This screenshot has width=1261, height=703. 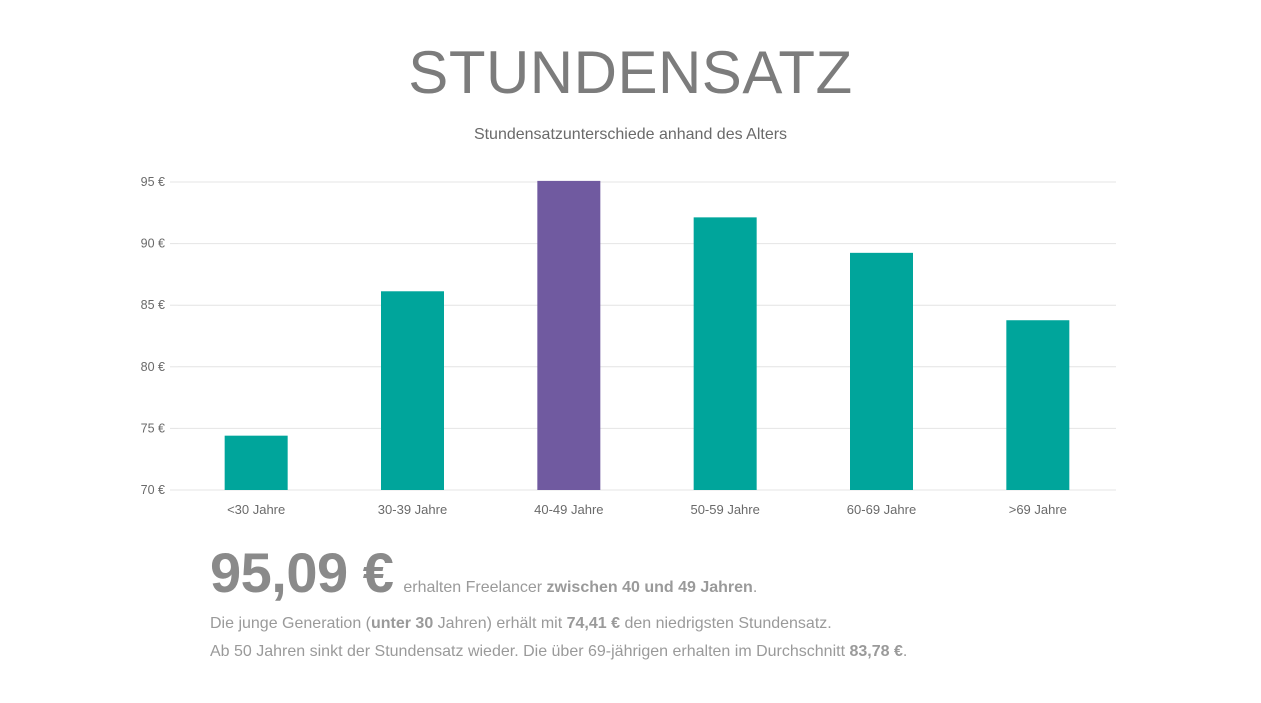 I want to click on x-tick-label: 40-49 Jahre, so click(x=568, y=509).